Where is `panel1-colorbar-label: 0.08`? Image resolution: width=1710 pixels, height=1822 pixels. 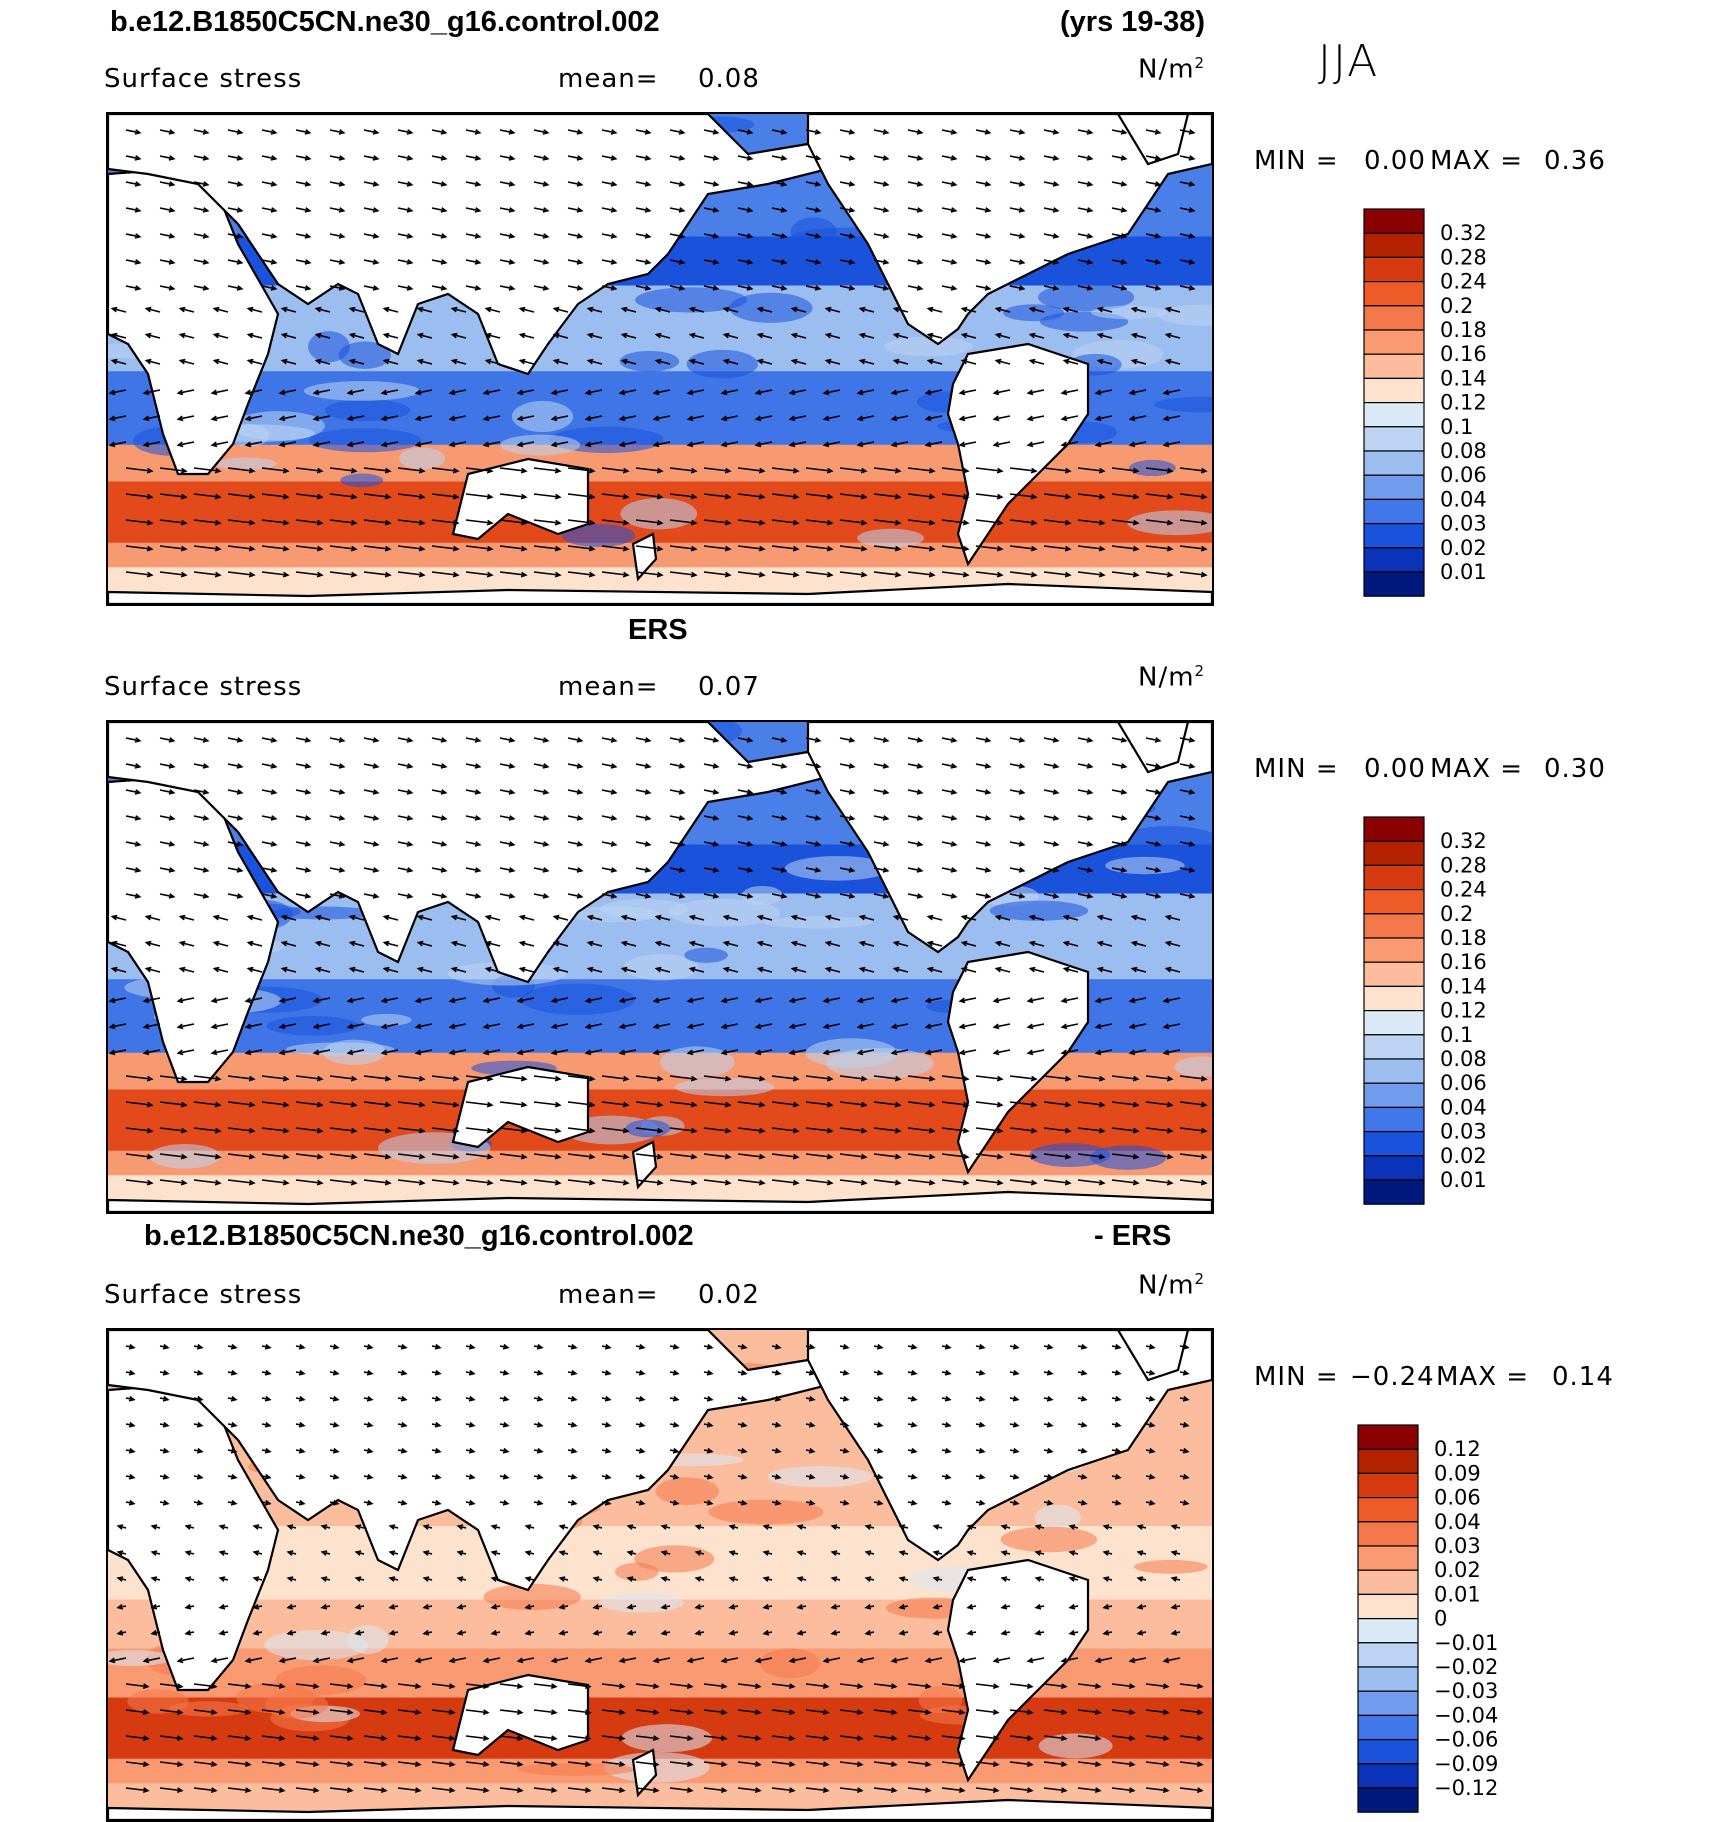
panel1-colorbar-label: 0.08 is located at coordinates (1463, 451).